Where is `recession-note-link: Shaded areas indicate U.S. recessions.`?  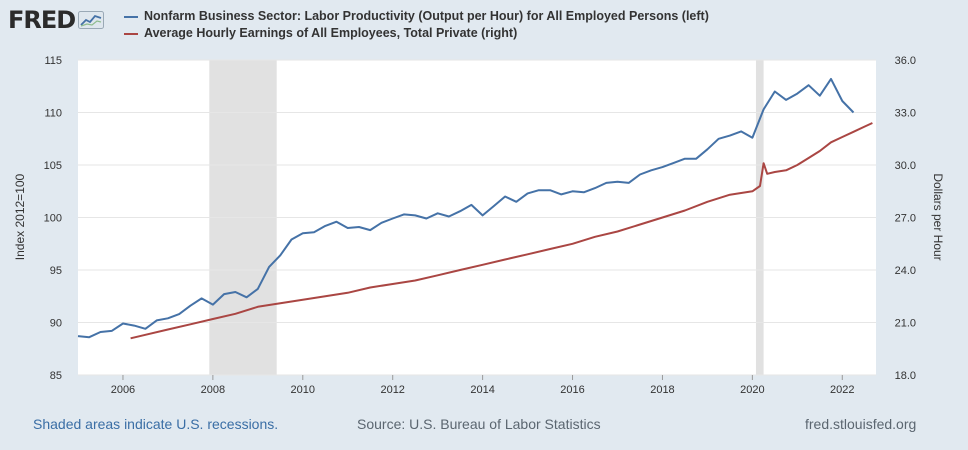 recession-note-link: Shaded areas indicate U.S. recessions. is located at coordinates (156, 424).